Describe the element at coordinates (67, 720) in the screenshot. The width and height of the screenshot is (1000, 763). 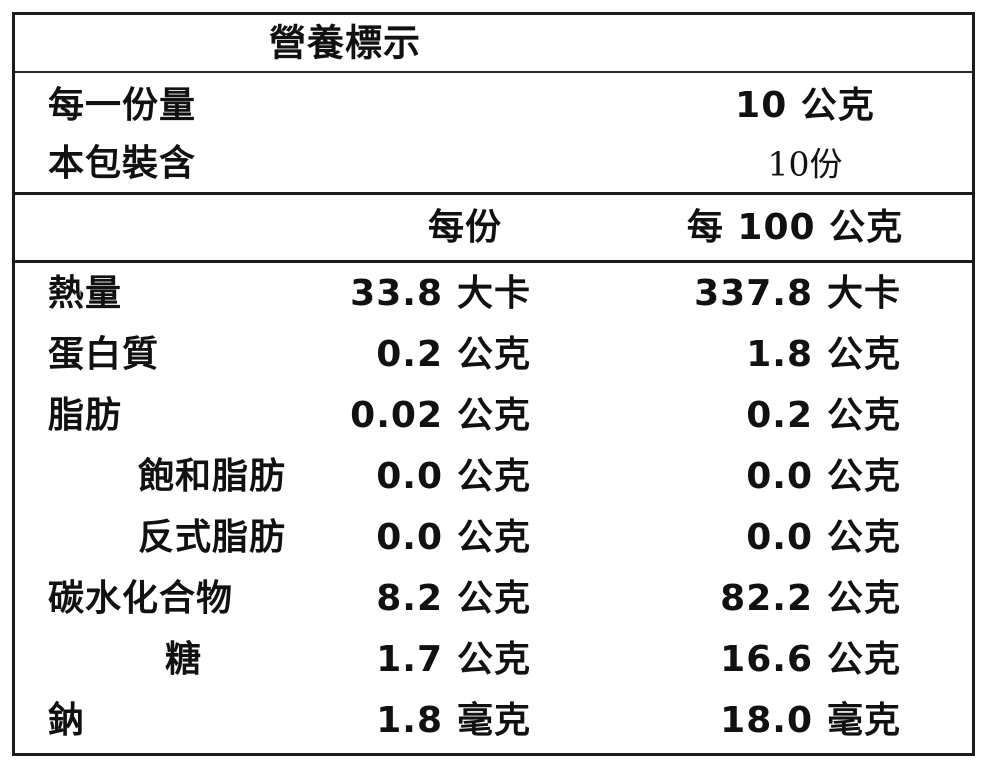
I see `nutrient-name: 鈉` at that location.